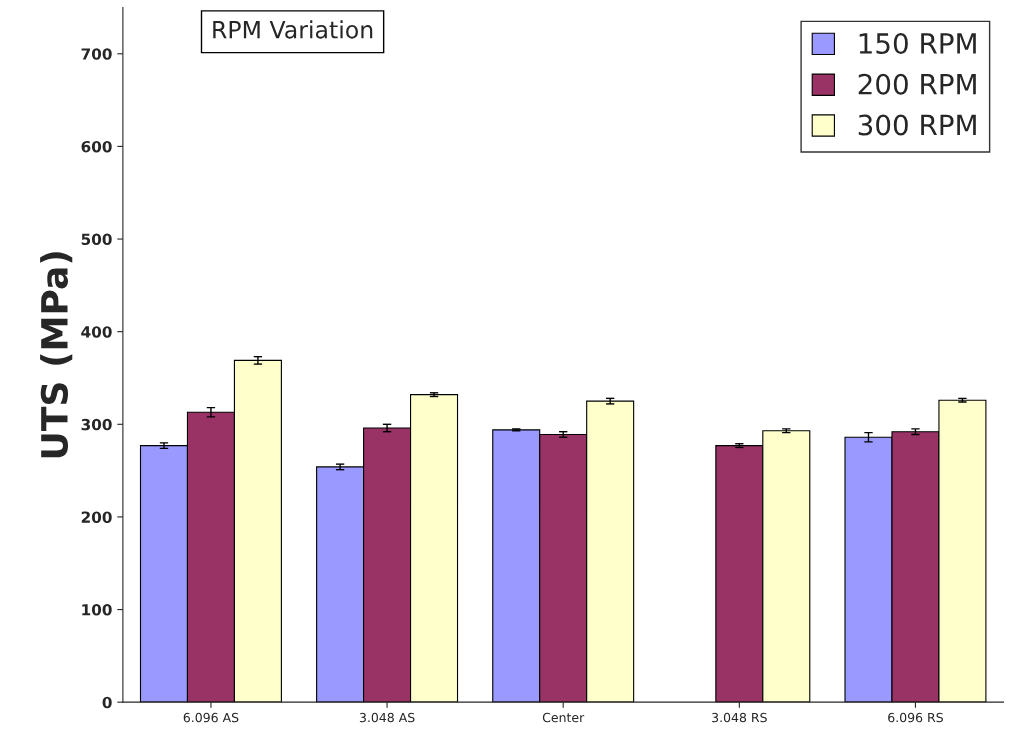 The width and height of the screenshot is (1024, 747). What do you see at coordinates (917, 84) in the screenshot?
I see `legend-label: 200 RPM` at bounding box center [917, 84].